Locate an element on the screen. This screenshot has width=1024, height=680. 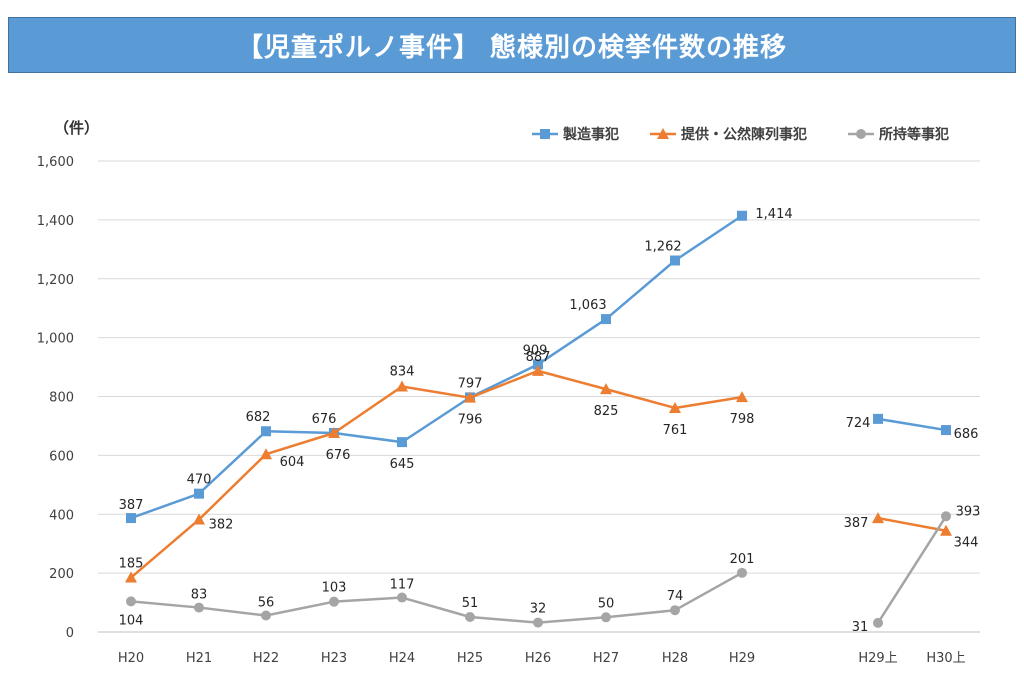
data-label-shoji: 393 is located at coordinates (968, 511).